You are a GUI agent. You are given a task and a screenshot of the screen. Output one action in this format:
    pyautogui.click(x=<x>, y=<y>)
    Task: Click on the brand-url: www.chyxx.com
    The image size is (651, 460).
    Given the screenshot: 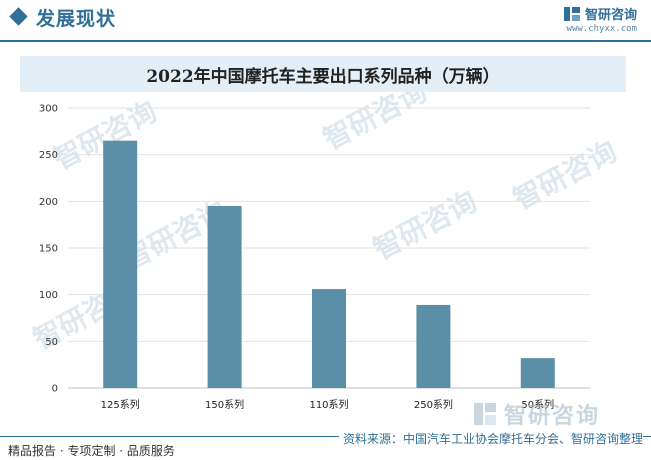 What is the action you would take?
    pyautogui.click(x=601, y=29)
    